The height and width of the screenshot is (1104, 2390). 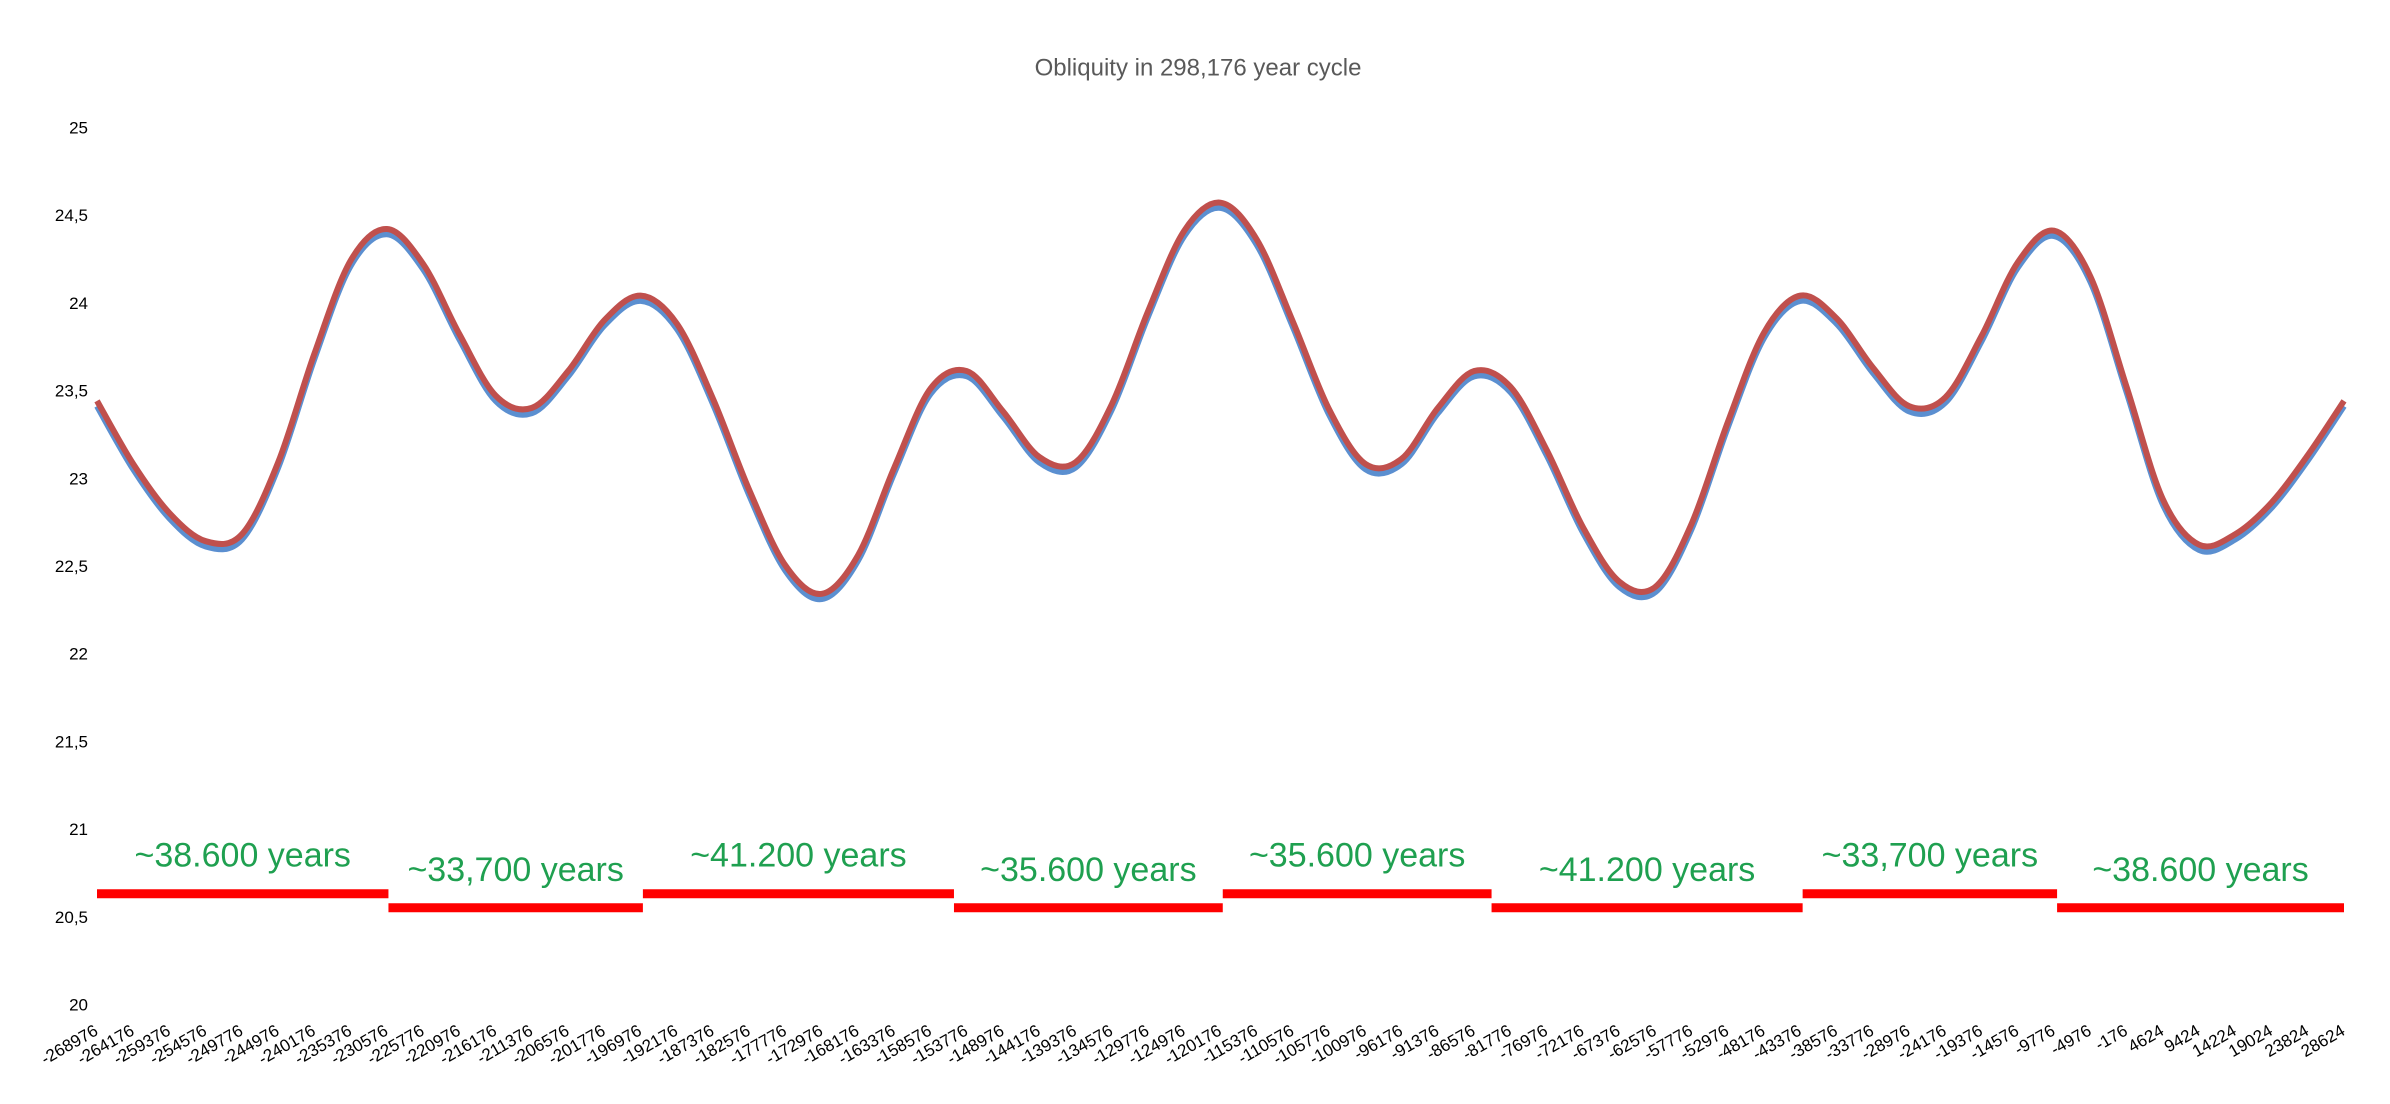 What do you see at coordinates (2070, 1040) in the screenshot?
I see `x-tick-label: -4976` at bounding box center [2070, 1040].